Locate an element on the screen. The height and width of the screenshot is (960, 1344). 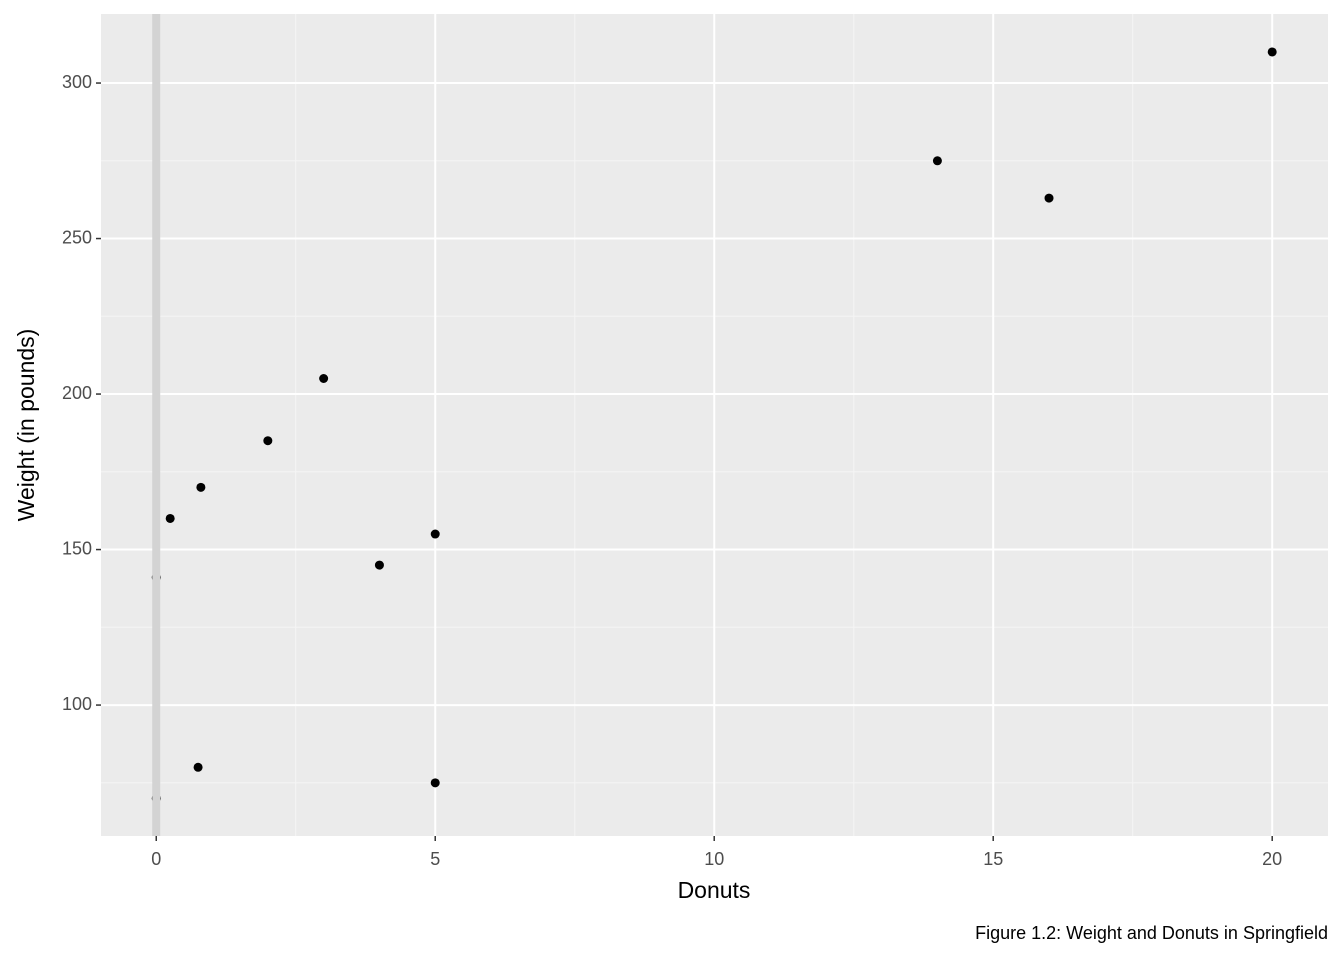
y-tick-label: 200 is located at coordinates (77, 393).